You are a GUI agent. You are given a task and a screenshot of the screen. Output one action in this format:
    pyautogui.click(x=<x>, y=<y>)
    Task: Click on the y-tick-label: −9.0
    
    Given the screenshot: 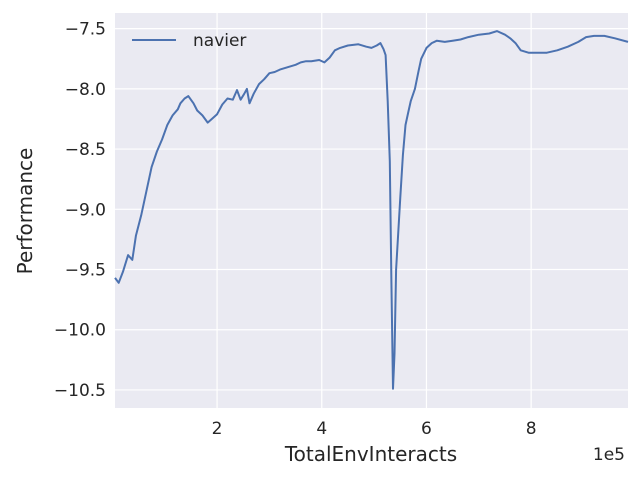 What is the action you would take?
    pyautogui.click(x=85, y=210)
    